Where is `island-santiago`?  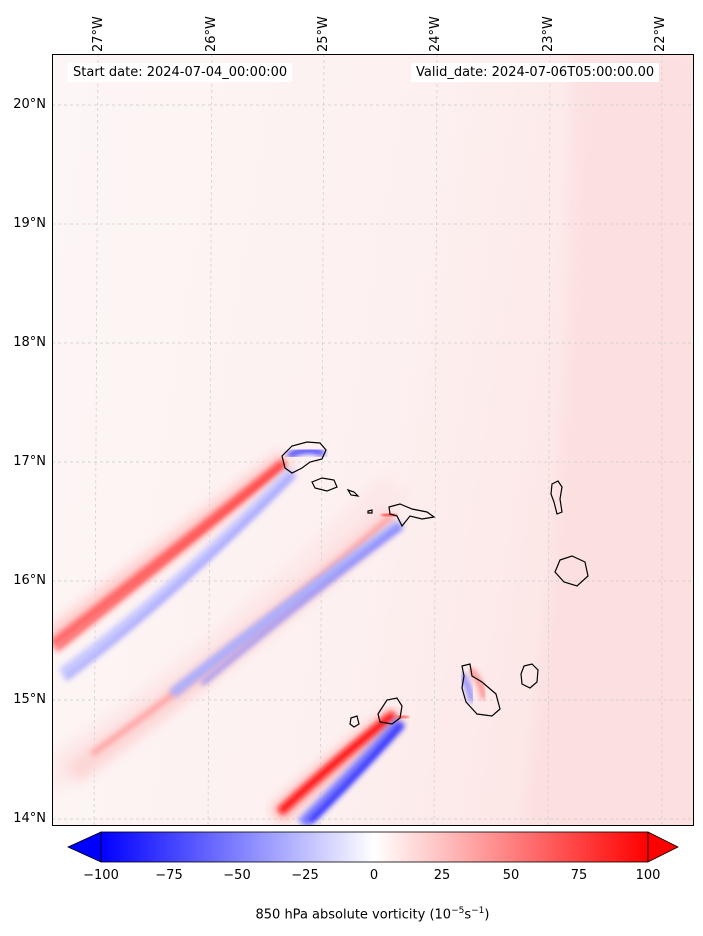
island-santiago is located at coordinates (481, 690).